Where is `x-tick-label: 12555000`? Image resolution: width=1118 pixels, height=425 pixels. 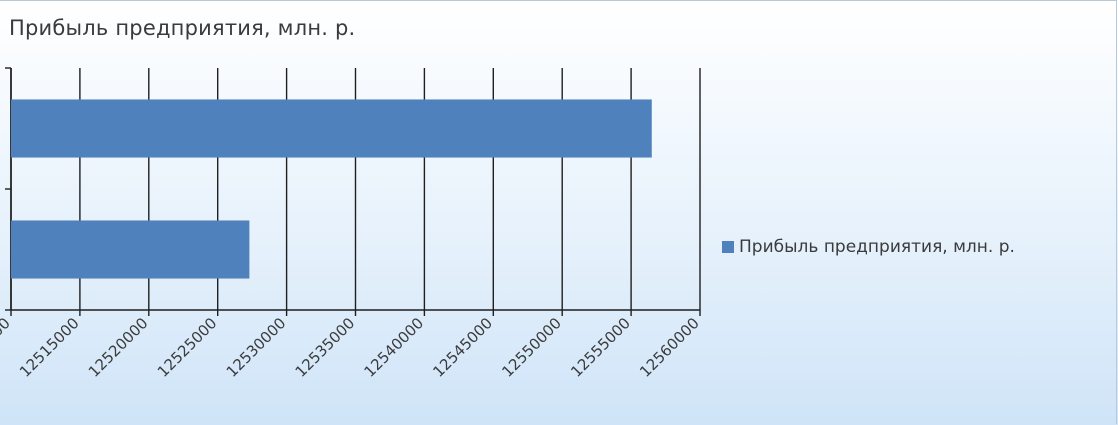
x-tick-label: 12555000 is located at coordinates (600, 347).